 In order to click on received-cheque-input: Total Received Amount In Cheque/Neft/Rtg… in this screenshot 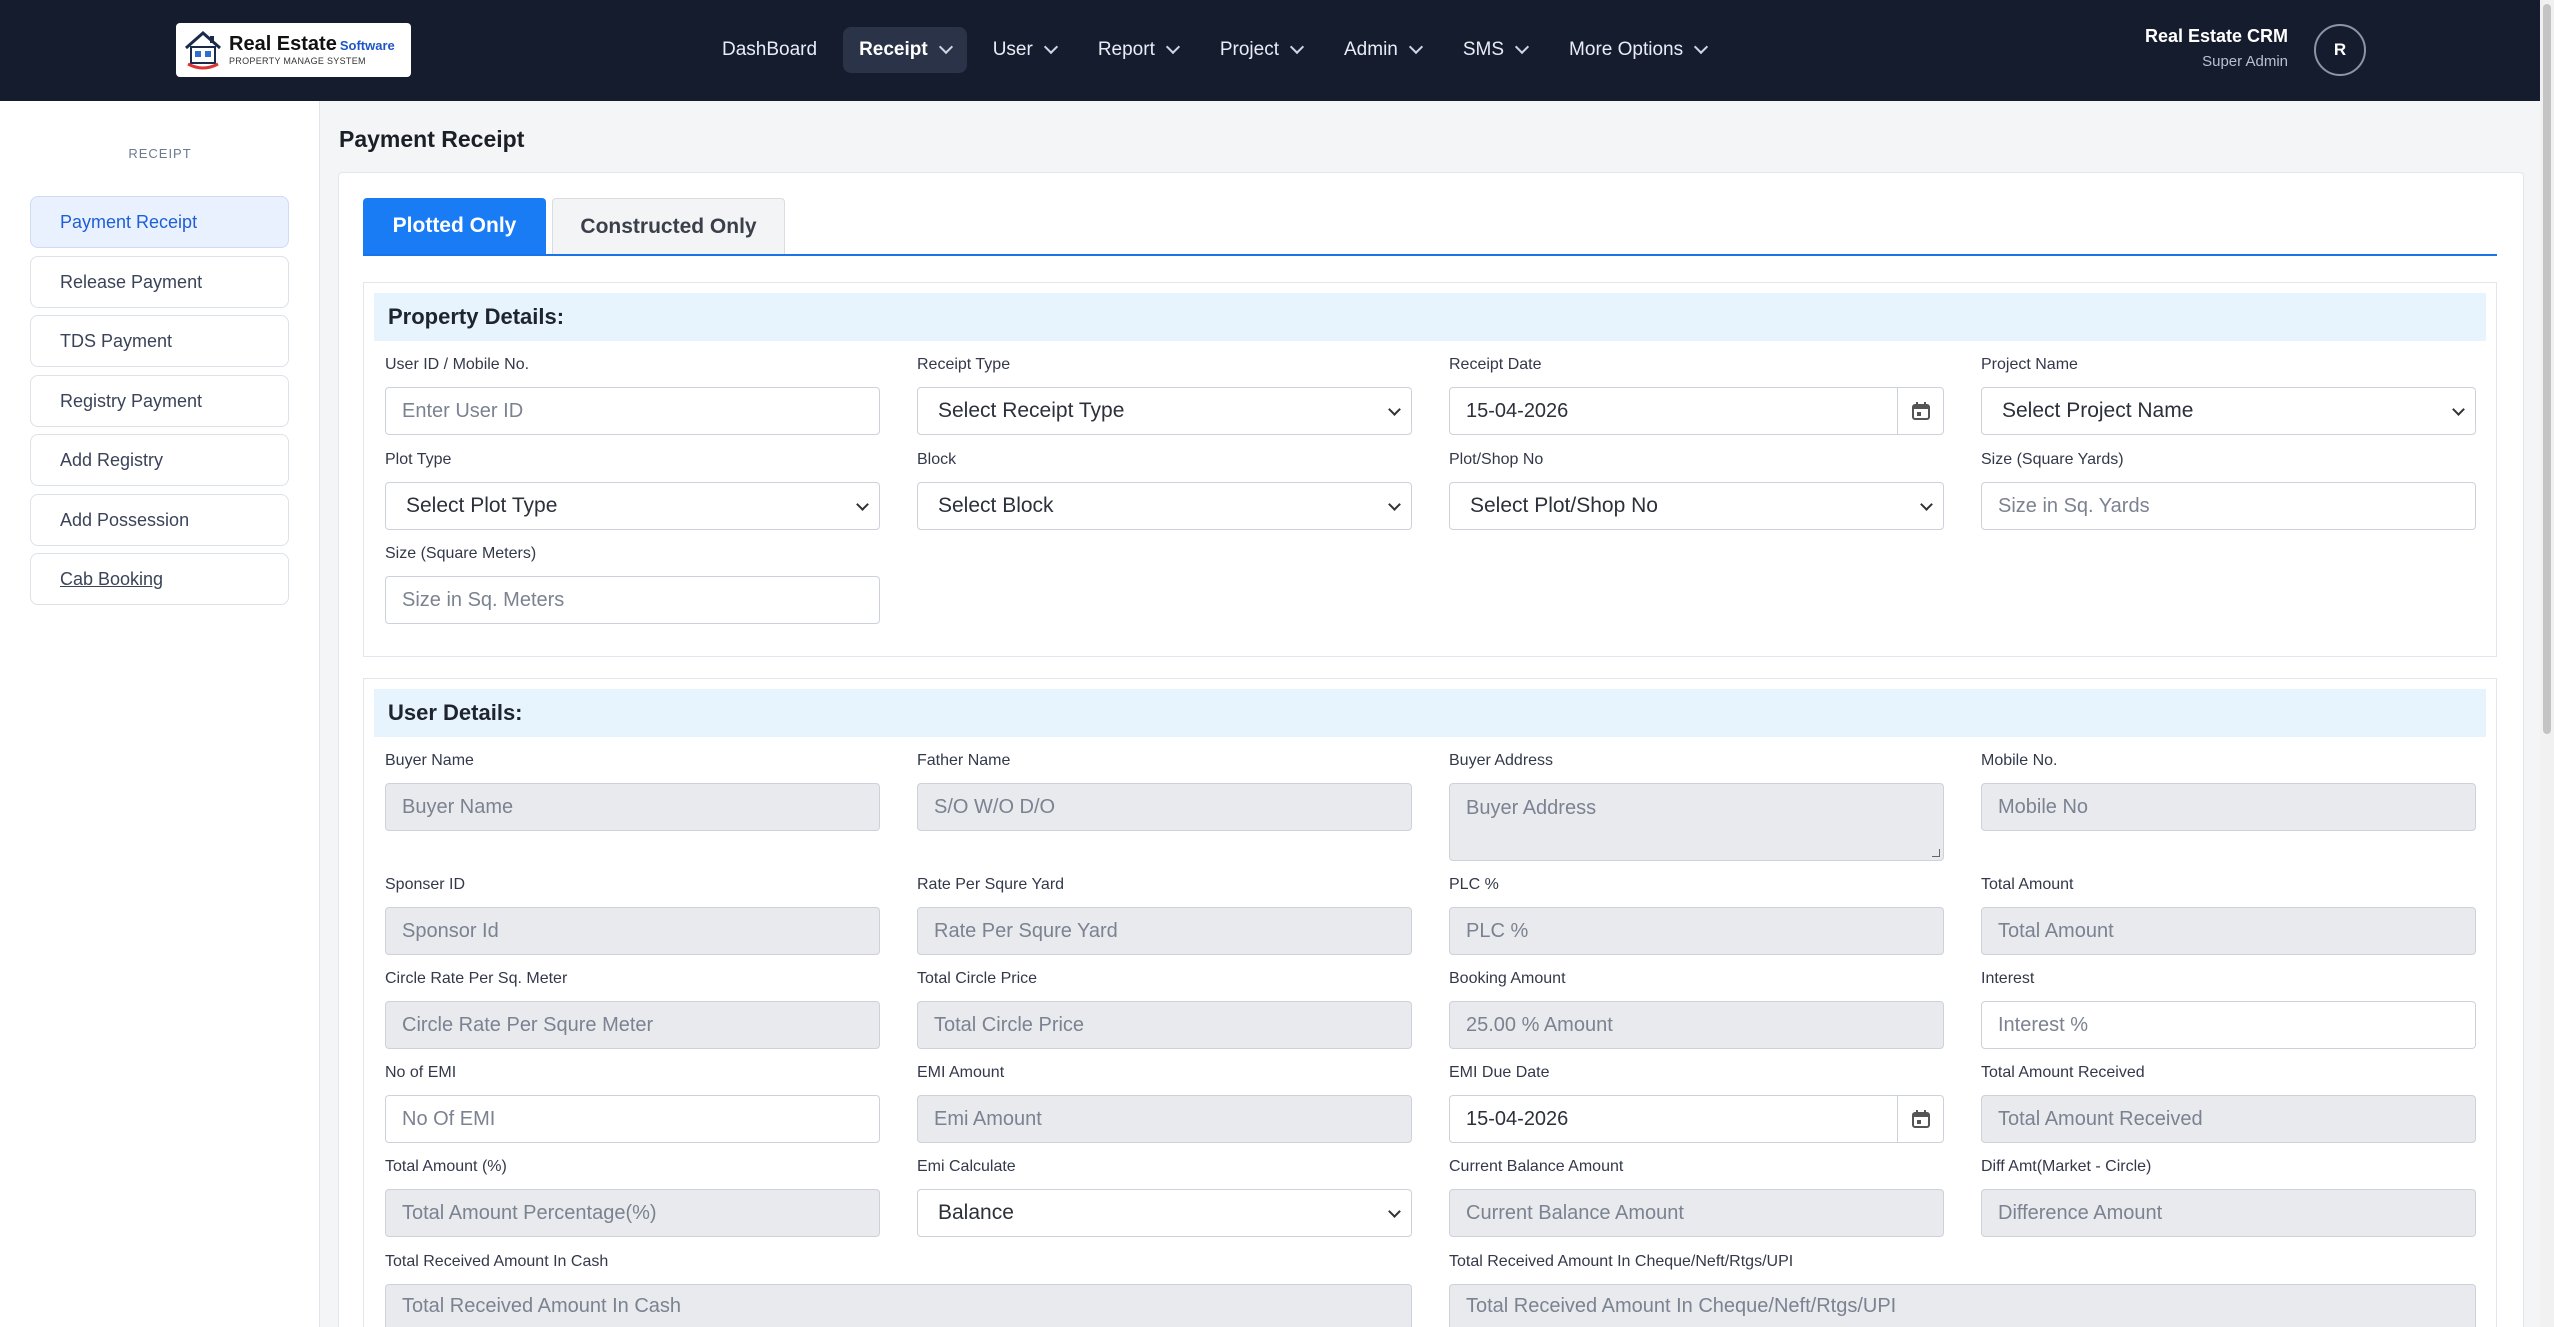, I will do `click(1962, 1305)`.